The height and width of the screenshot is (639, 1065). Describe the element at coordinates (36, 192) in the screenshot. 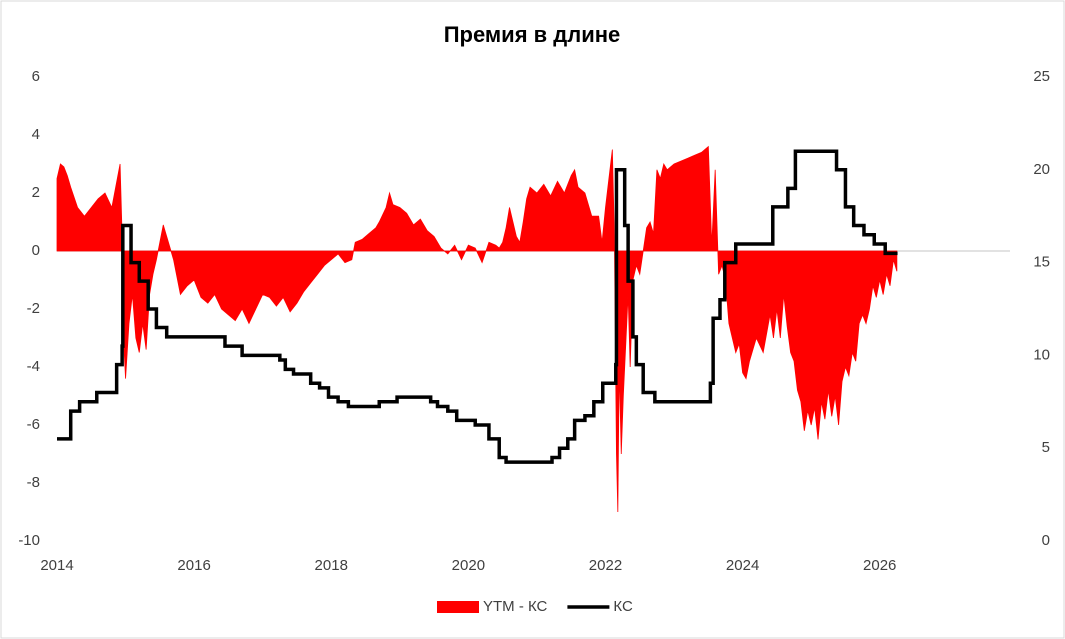

I see `y-tick-label: 2` at that location.